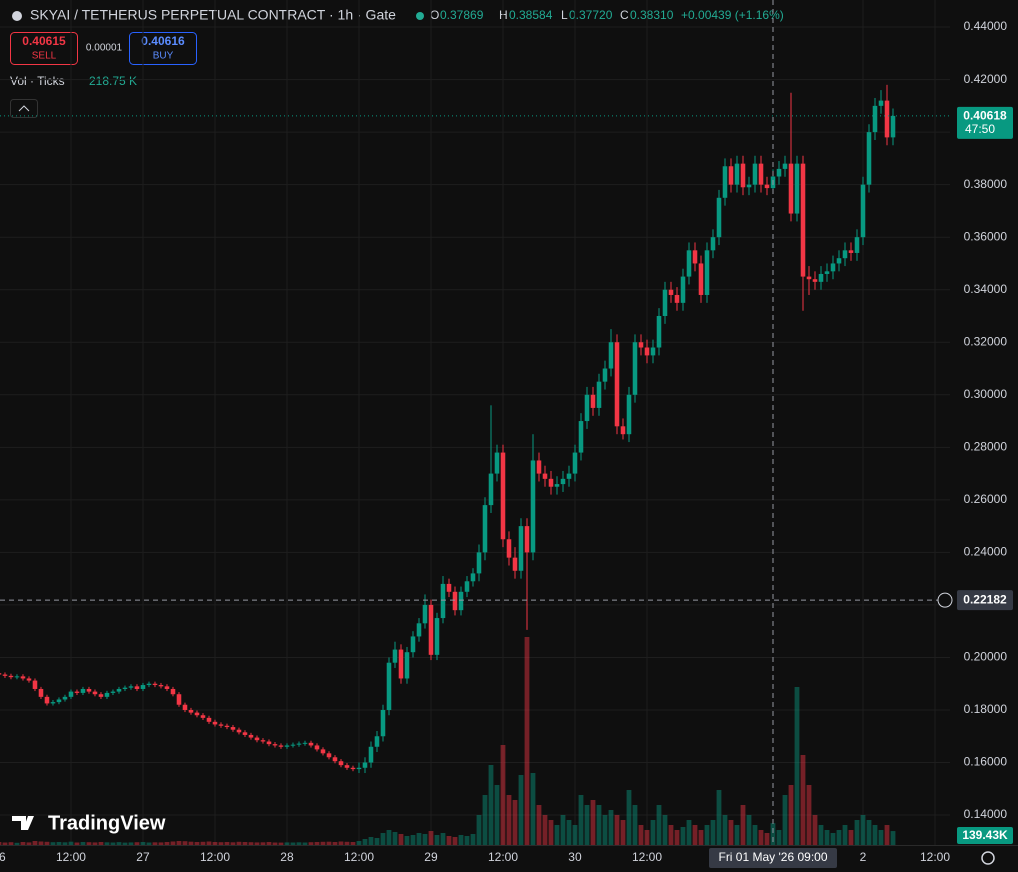  Describe the element at coordinates (986, 762) in the screenshot. I see `y-tick-label: 0.16000` at that location.